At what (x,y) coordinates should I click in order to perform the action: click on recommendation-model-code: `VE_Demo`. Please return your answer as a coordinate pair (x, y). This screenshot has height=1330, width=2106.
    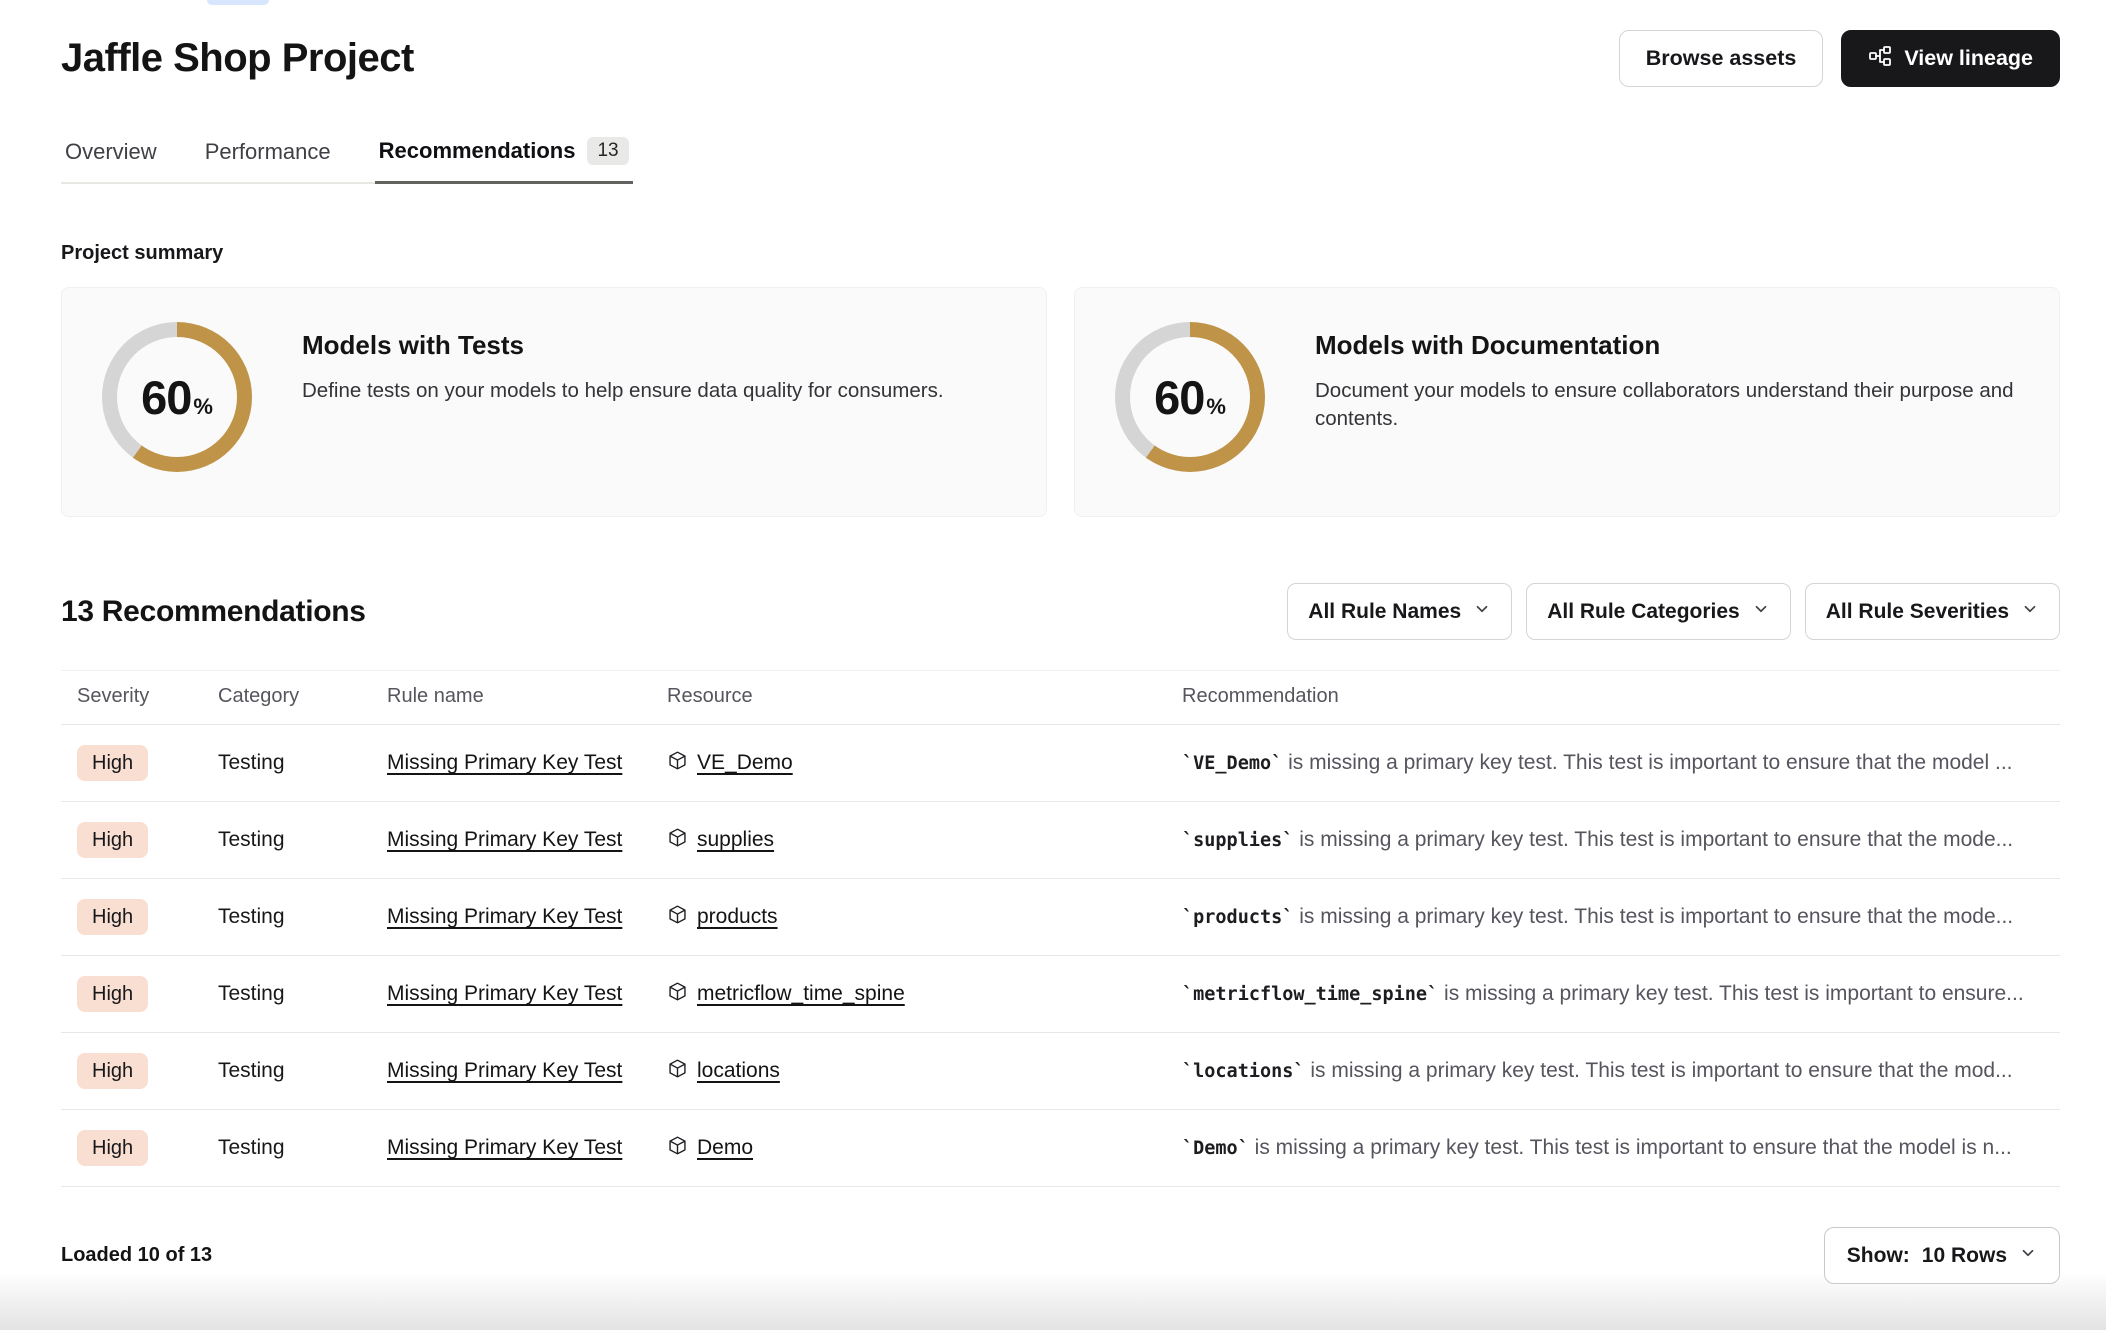
    Looking at the image, I should click on (1232, 763).